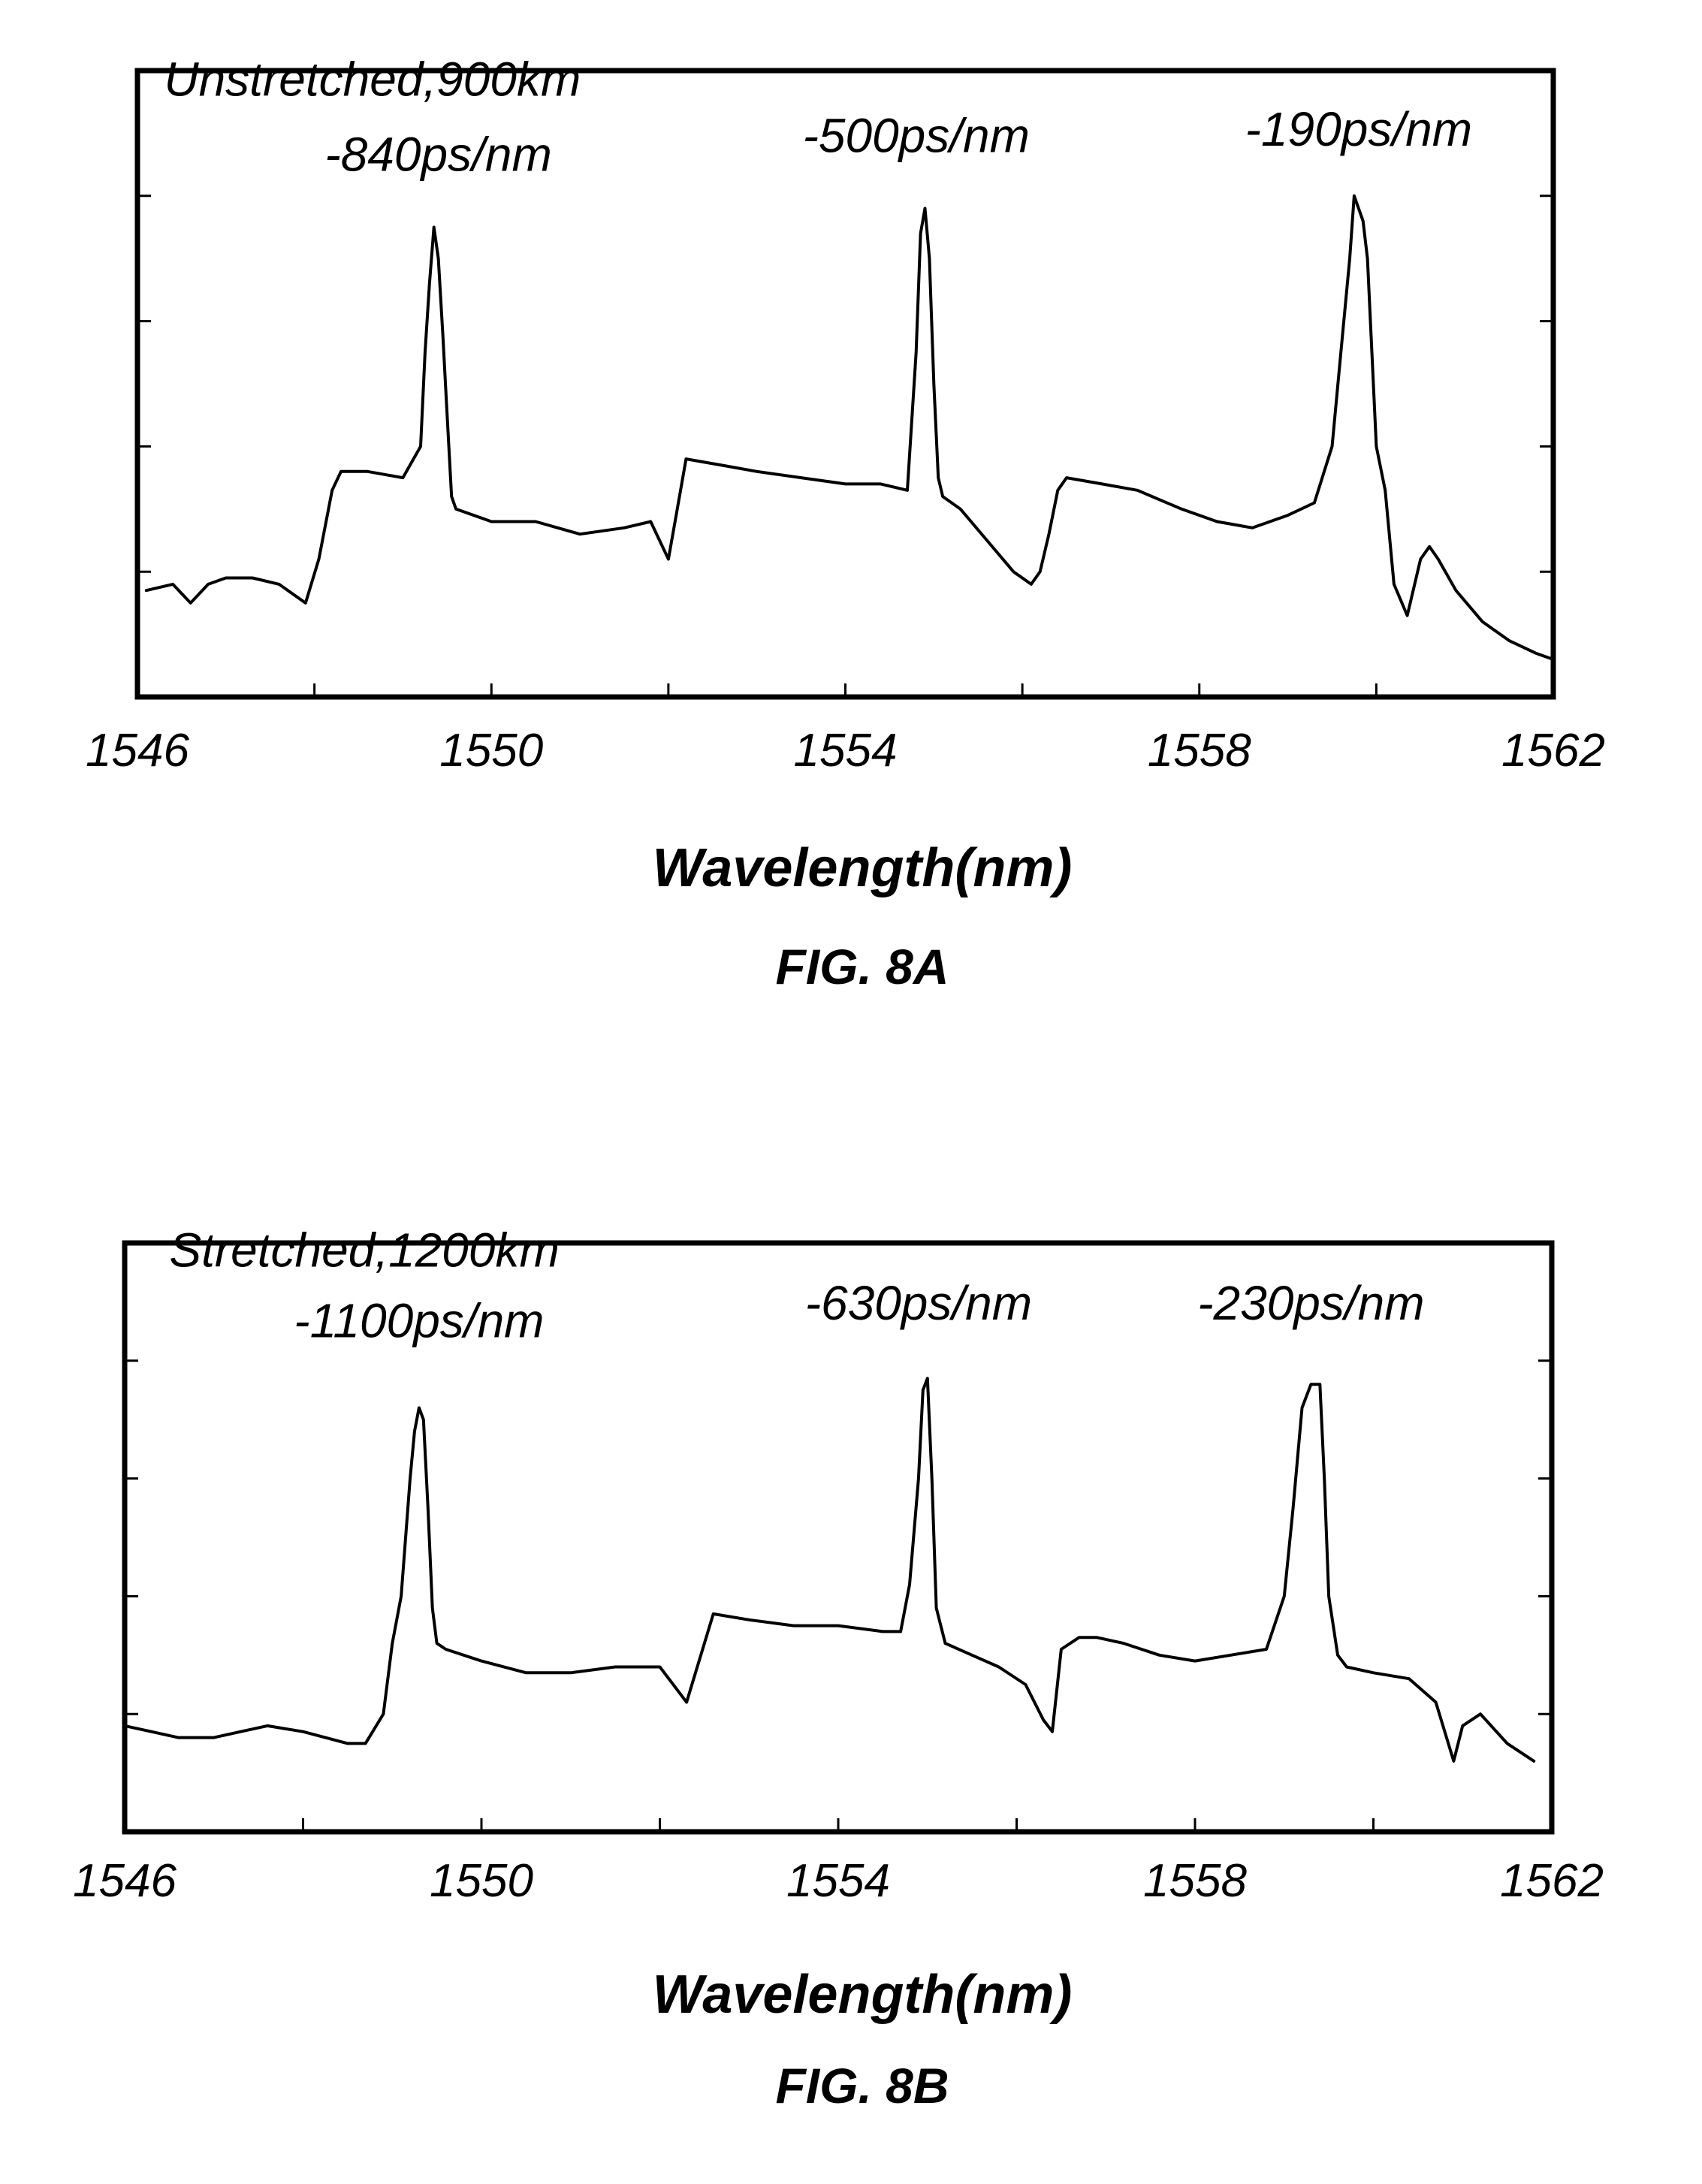  What do you see at coordinates (918, 1303) in the screenshot?
I see `dispersion-label: -630ps/nm` at bounding box center [918, 1303].